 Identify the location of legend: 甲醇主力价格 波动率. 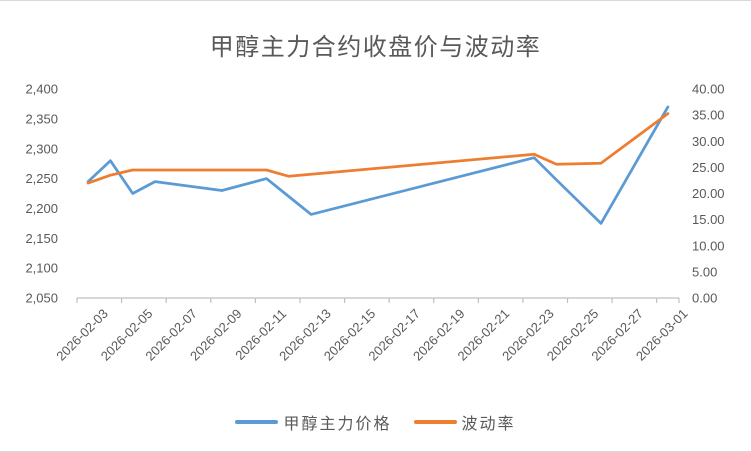
(375, 422).